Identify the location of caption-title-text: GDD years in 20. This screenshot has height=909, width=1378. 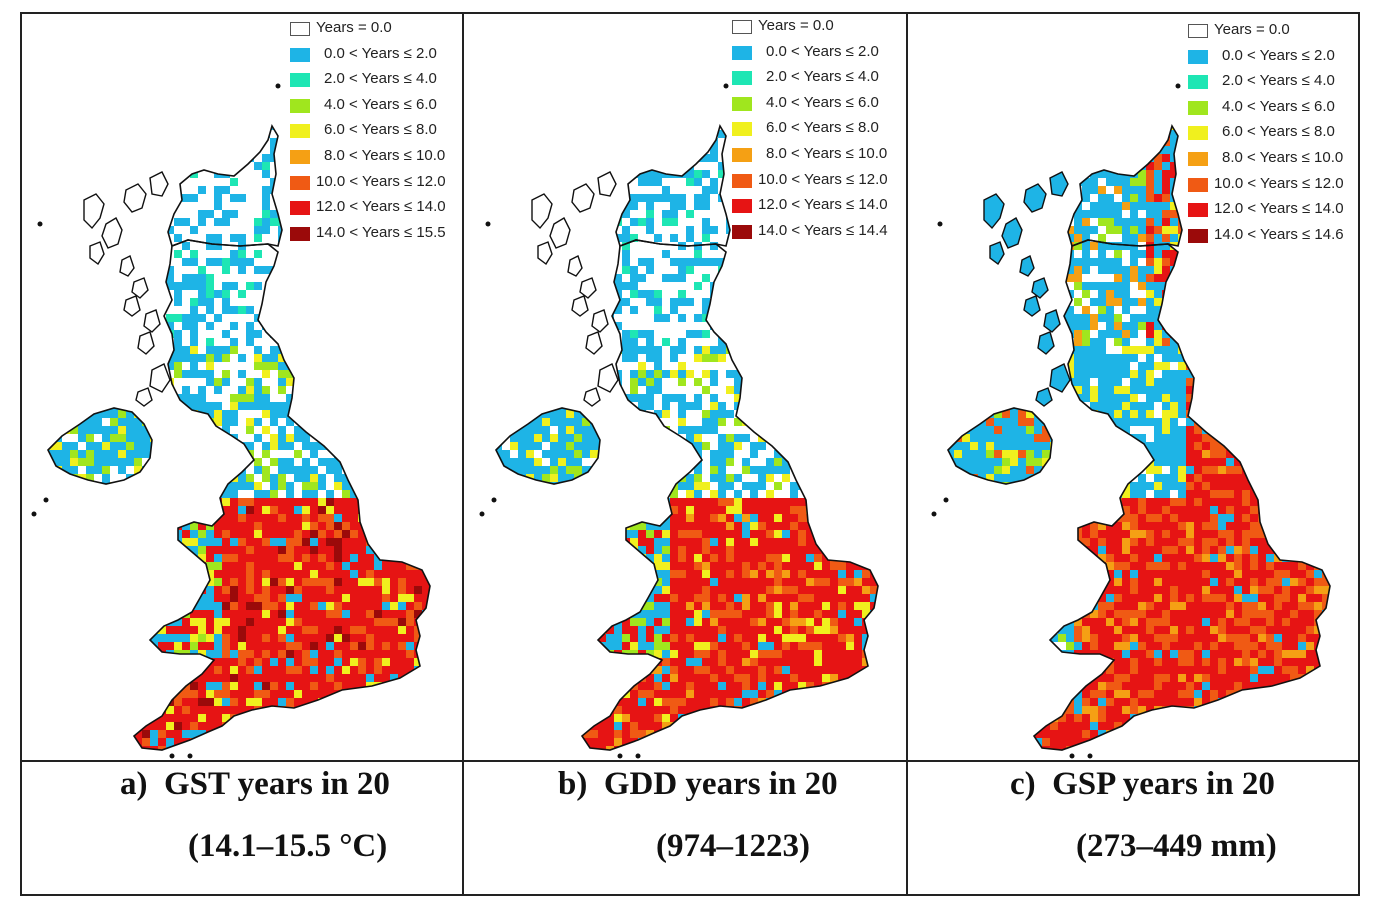
(720, 784).